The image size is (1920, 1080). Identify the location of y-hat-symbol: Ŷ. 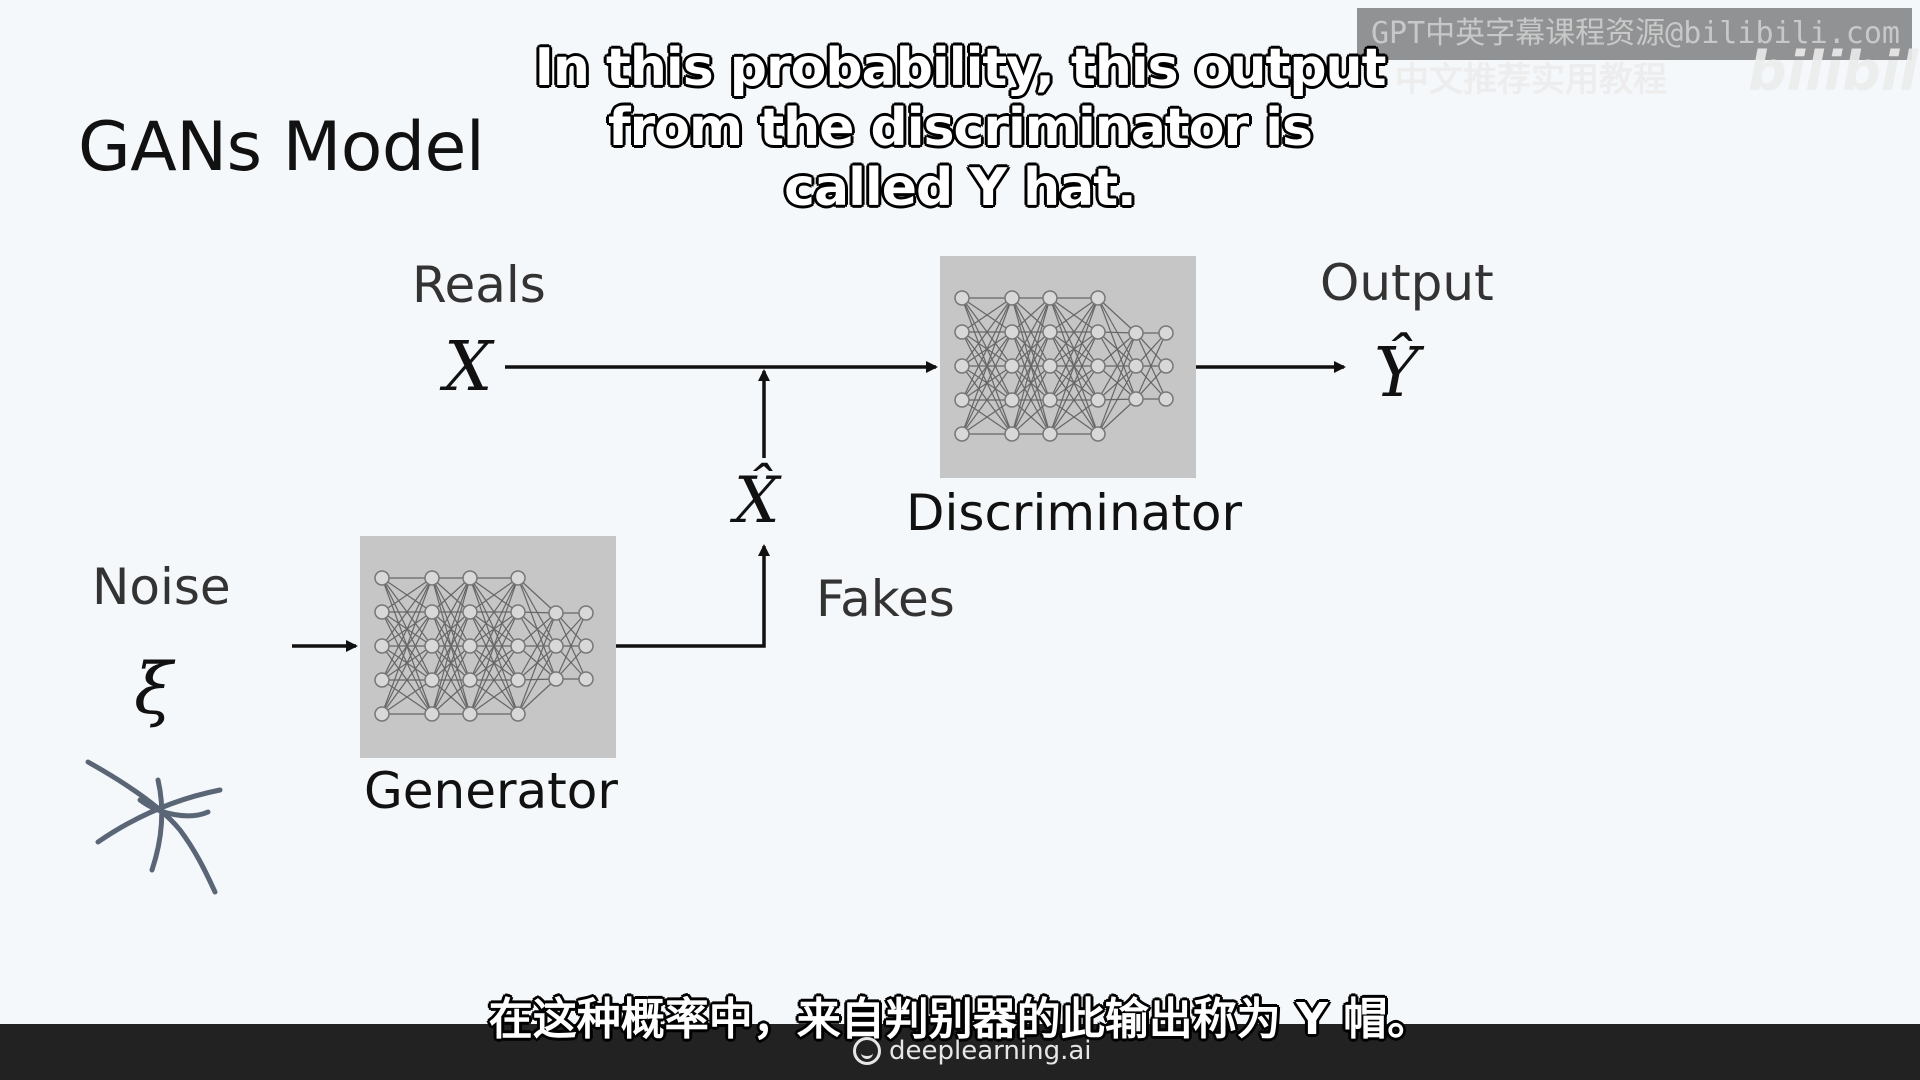
(1396, 373).